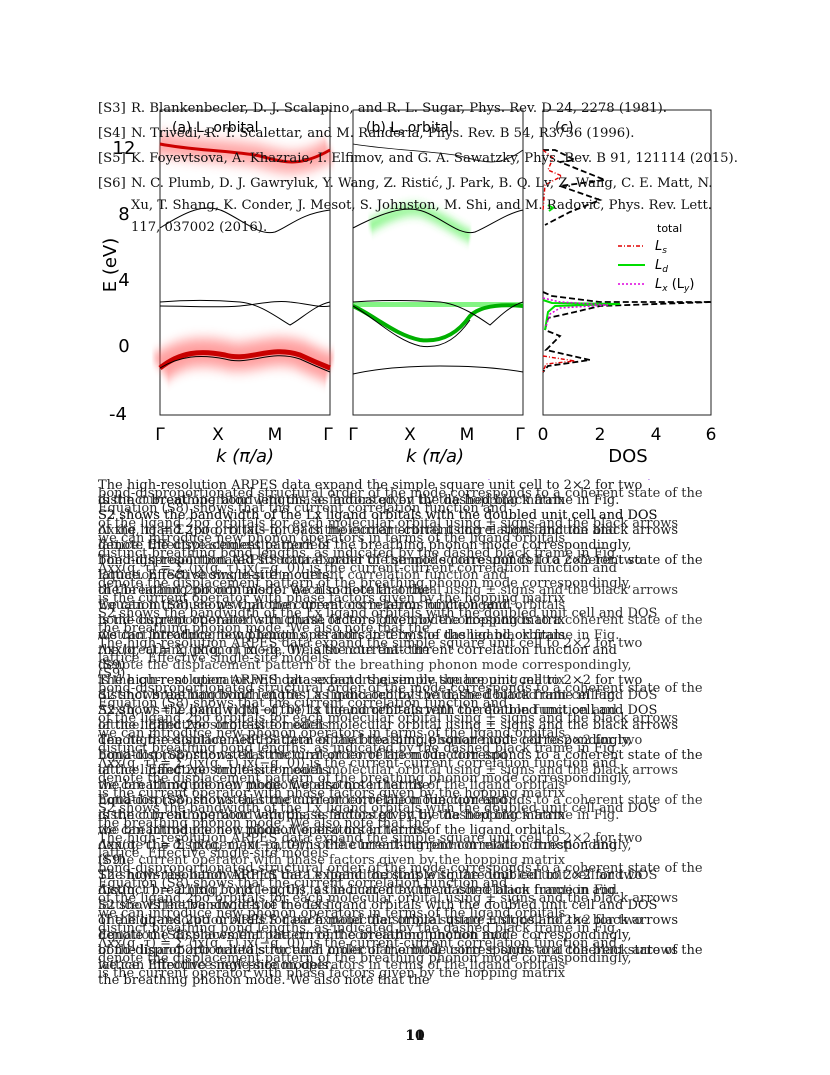  What do you see at coordinates (438, 262) in the screenshot?
I see `panel-b-frame` at bounding box center [438, 262].